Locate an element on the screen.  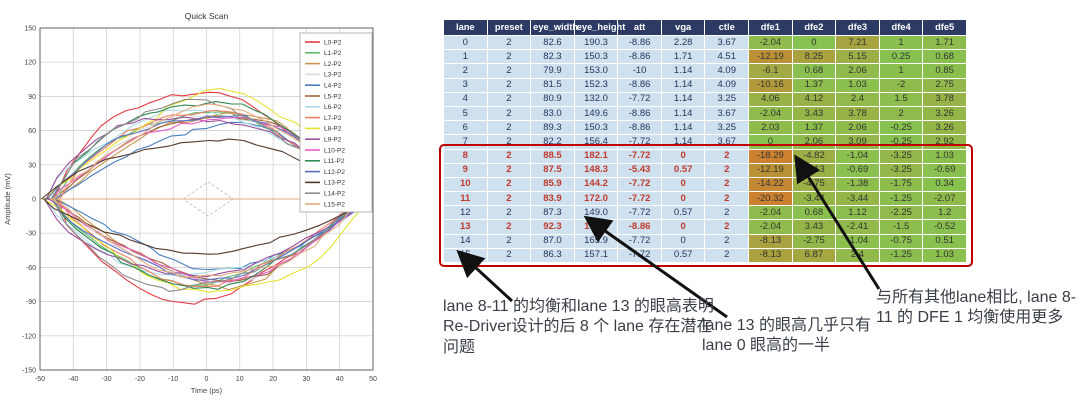
cell-ctle: 3.25 is located at coordinates (727, 99).